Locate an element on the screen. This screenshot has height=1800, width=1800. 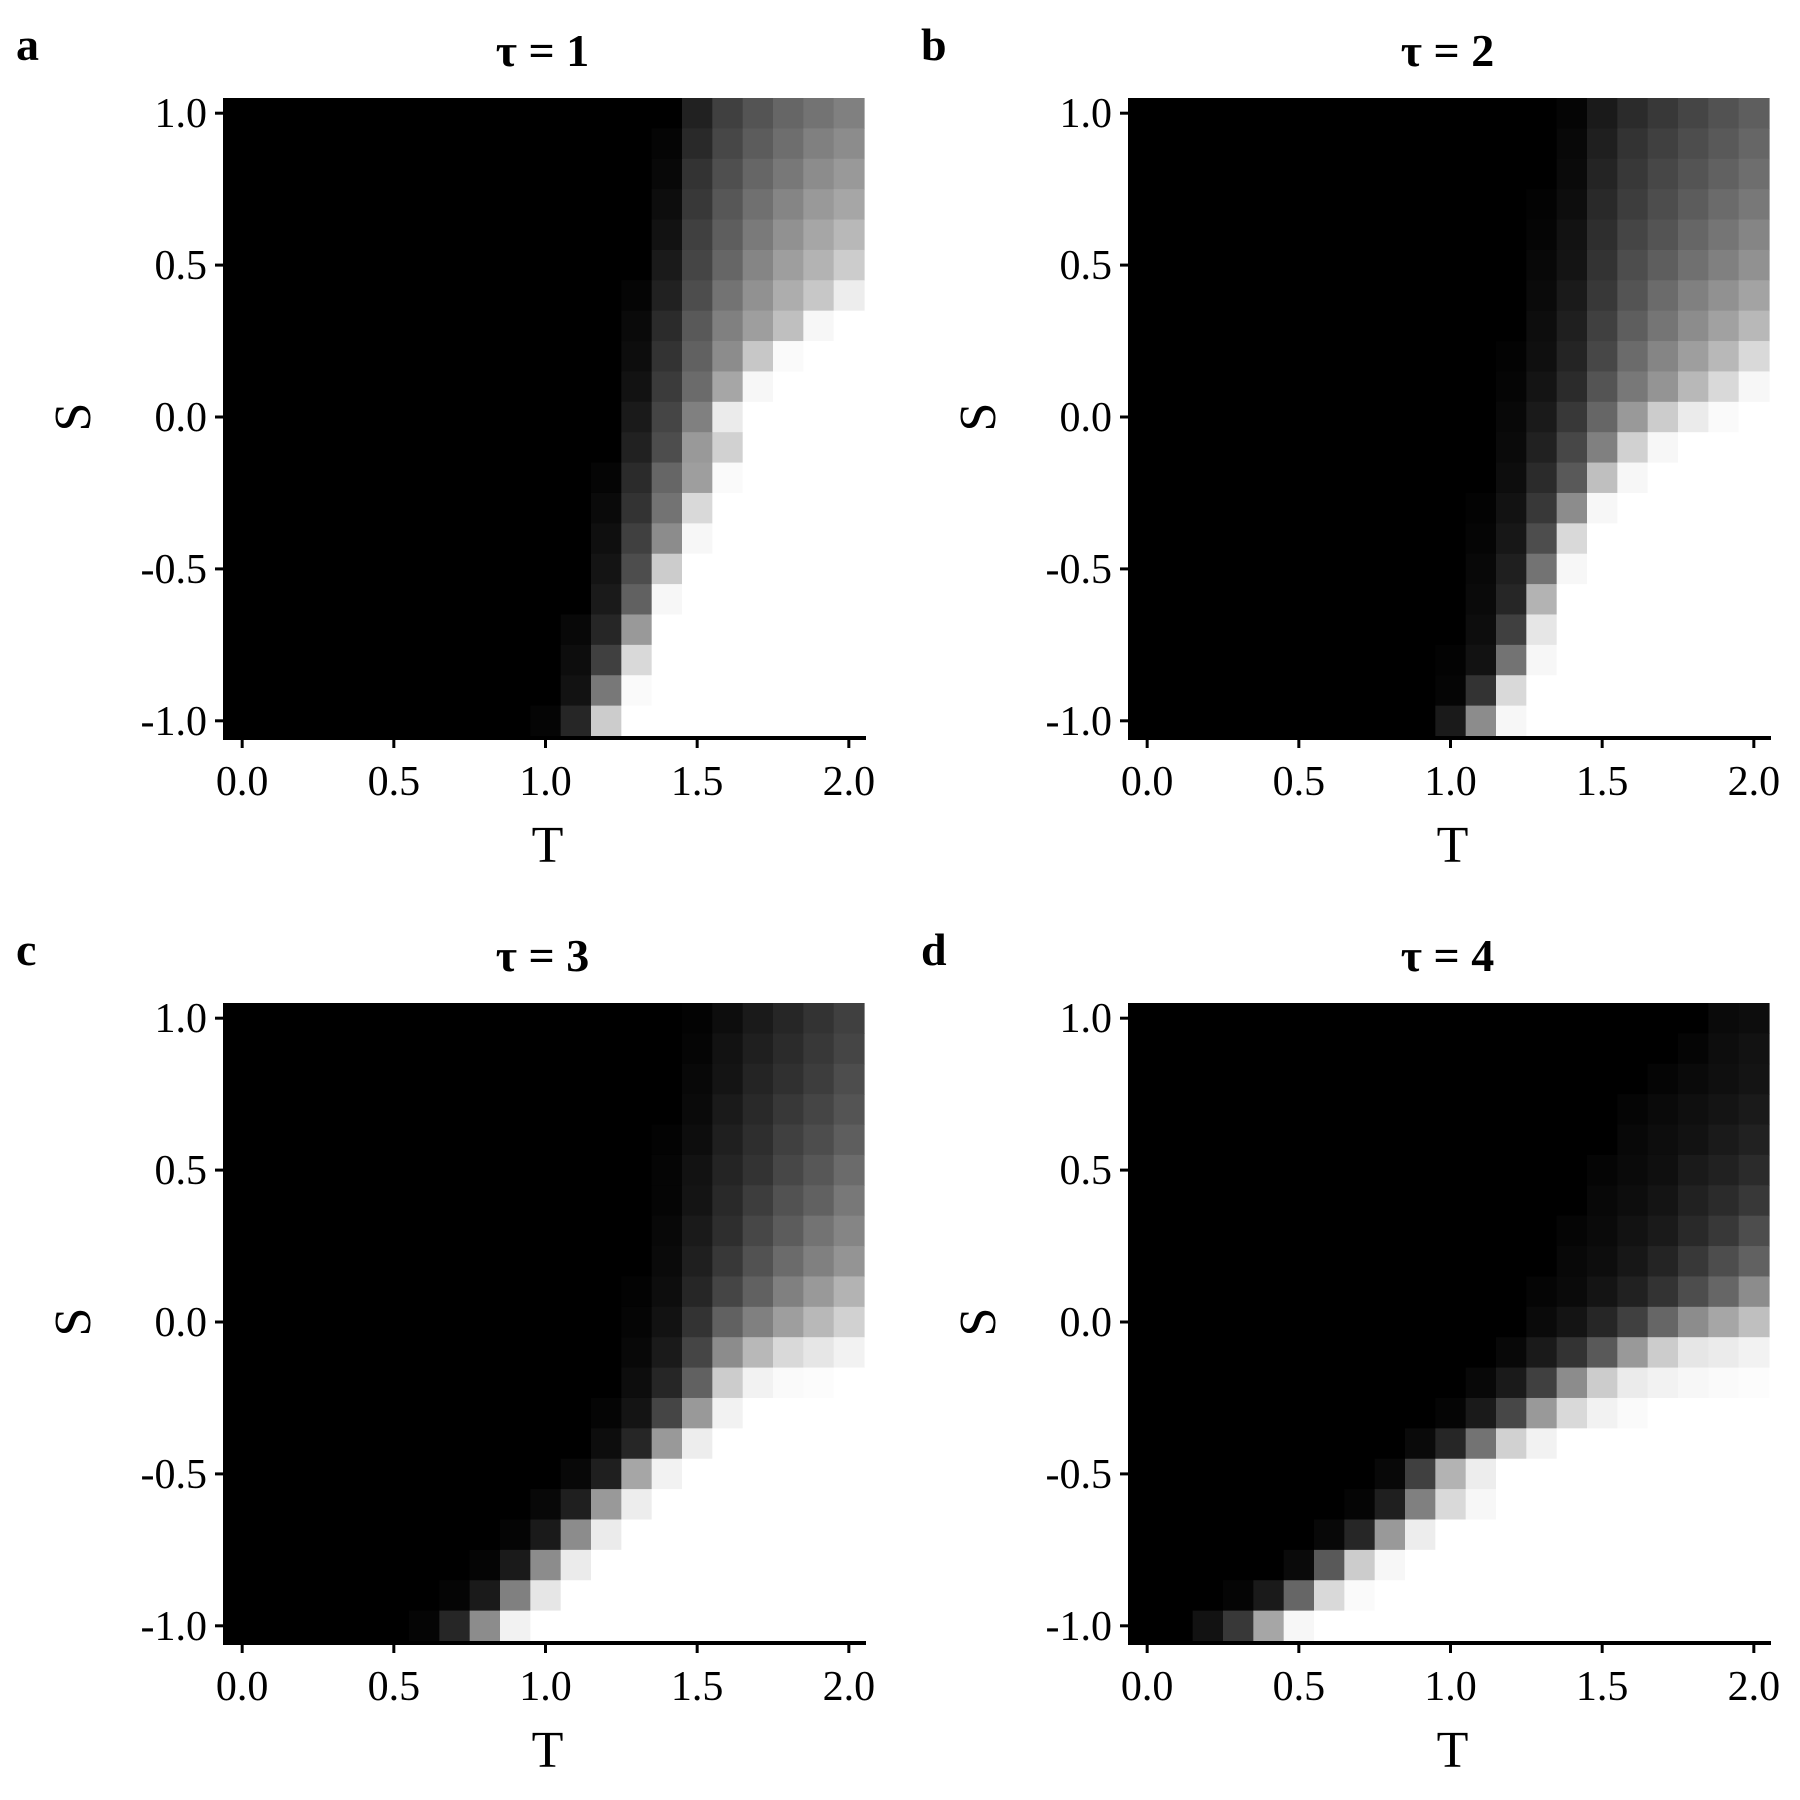
y-tick-label: -1.0 is located at coordinates (1079, 1627).